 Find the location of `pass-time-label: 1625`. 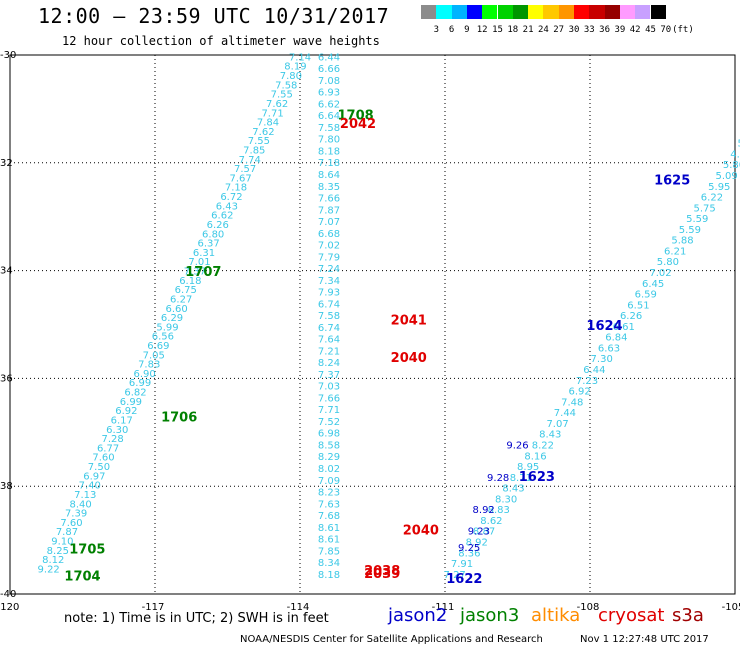

pass-time-label: 1625 is located at coordinates (672, 180).